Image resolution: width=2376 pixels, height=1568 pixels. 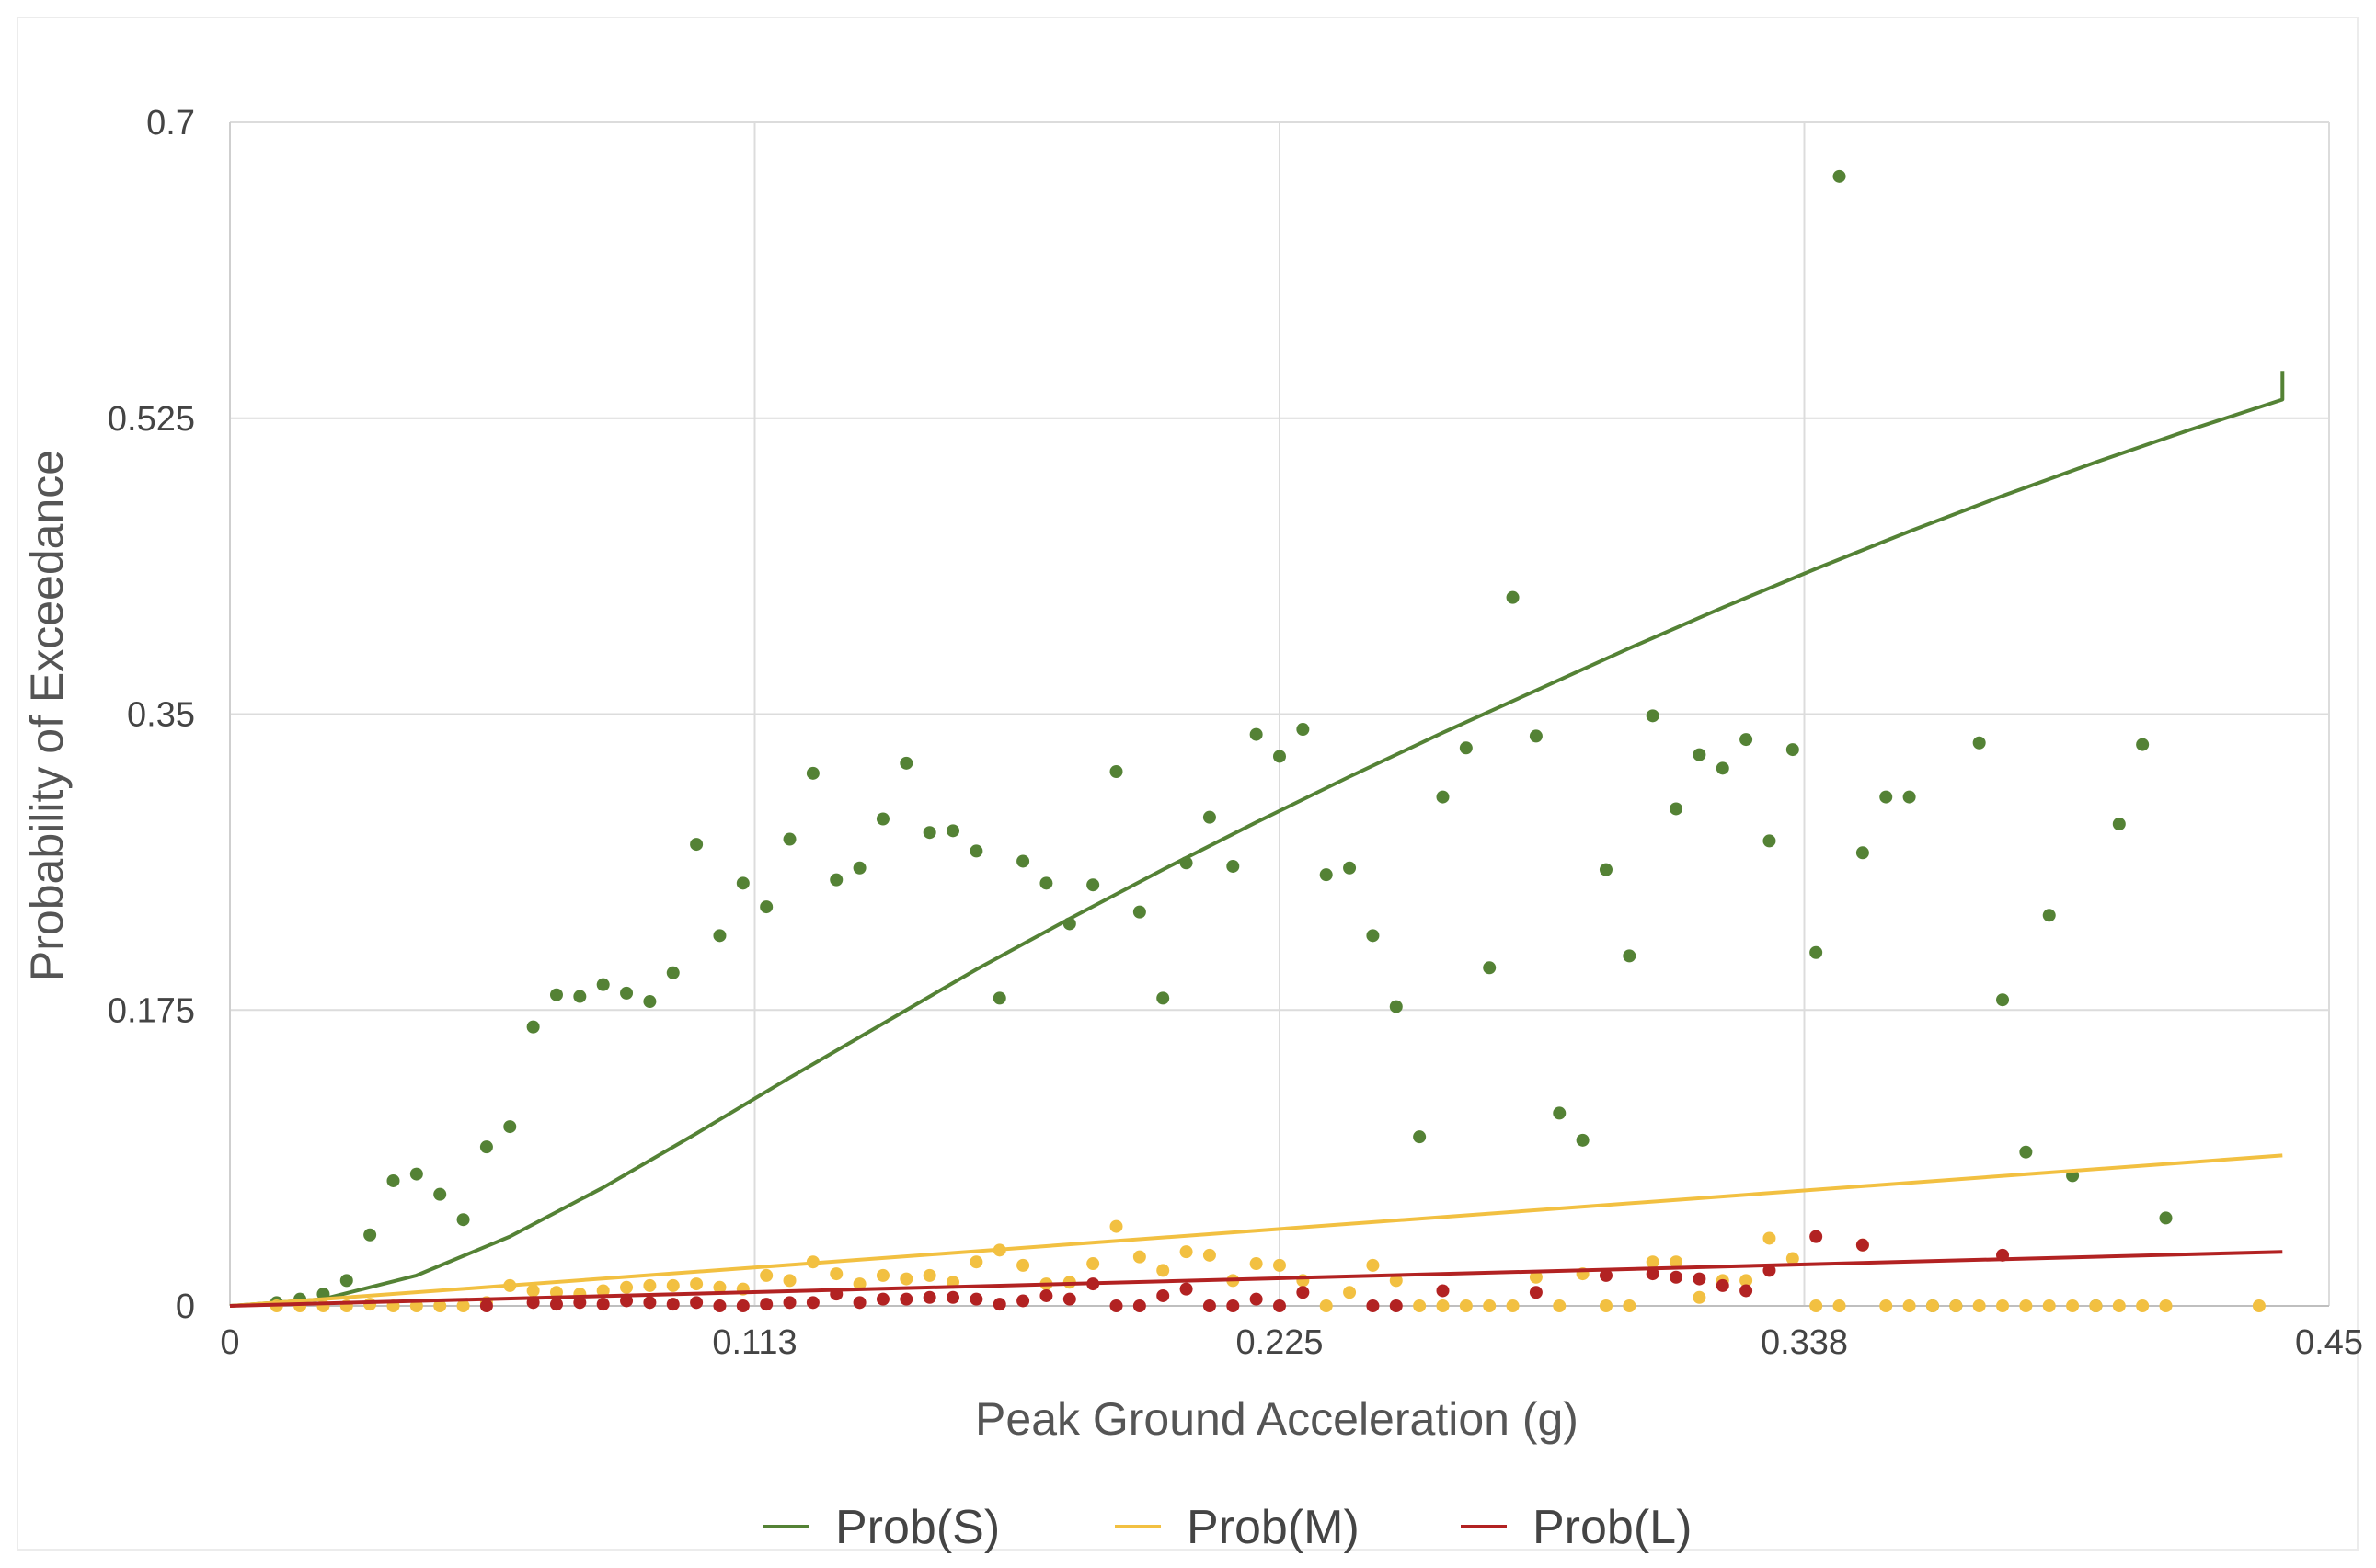 I want to click on legend: Prob(S) Prob(M) Prob(L), so click(x=1227, y=1527).